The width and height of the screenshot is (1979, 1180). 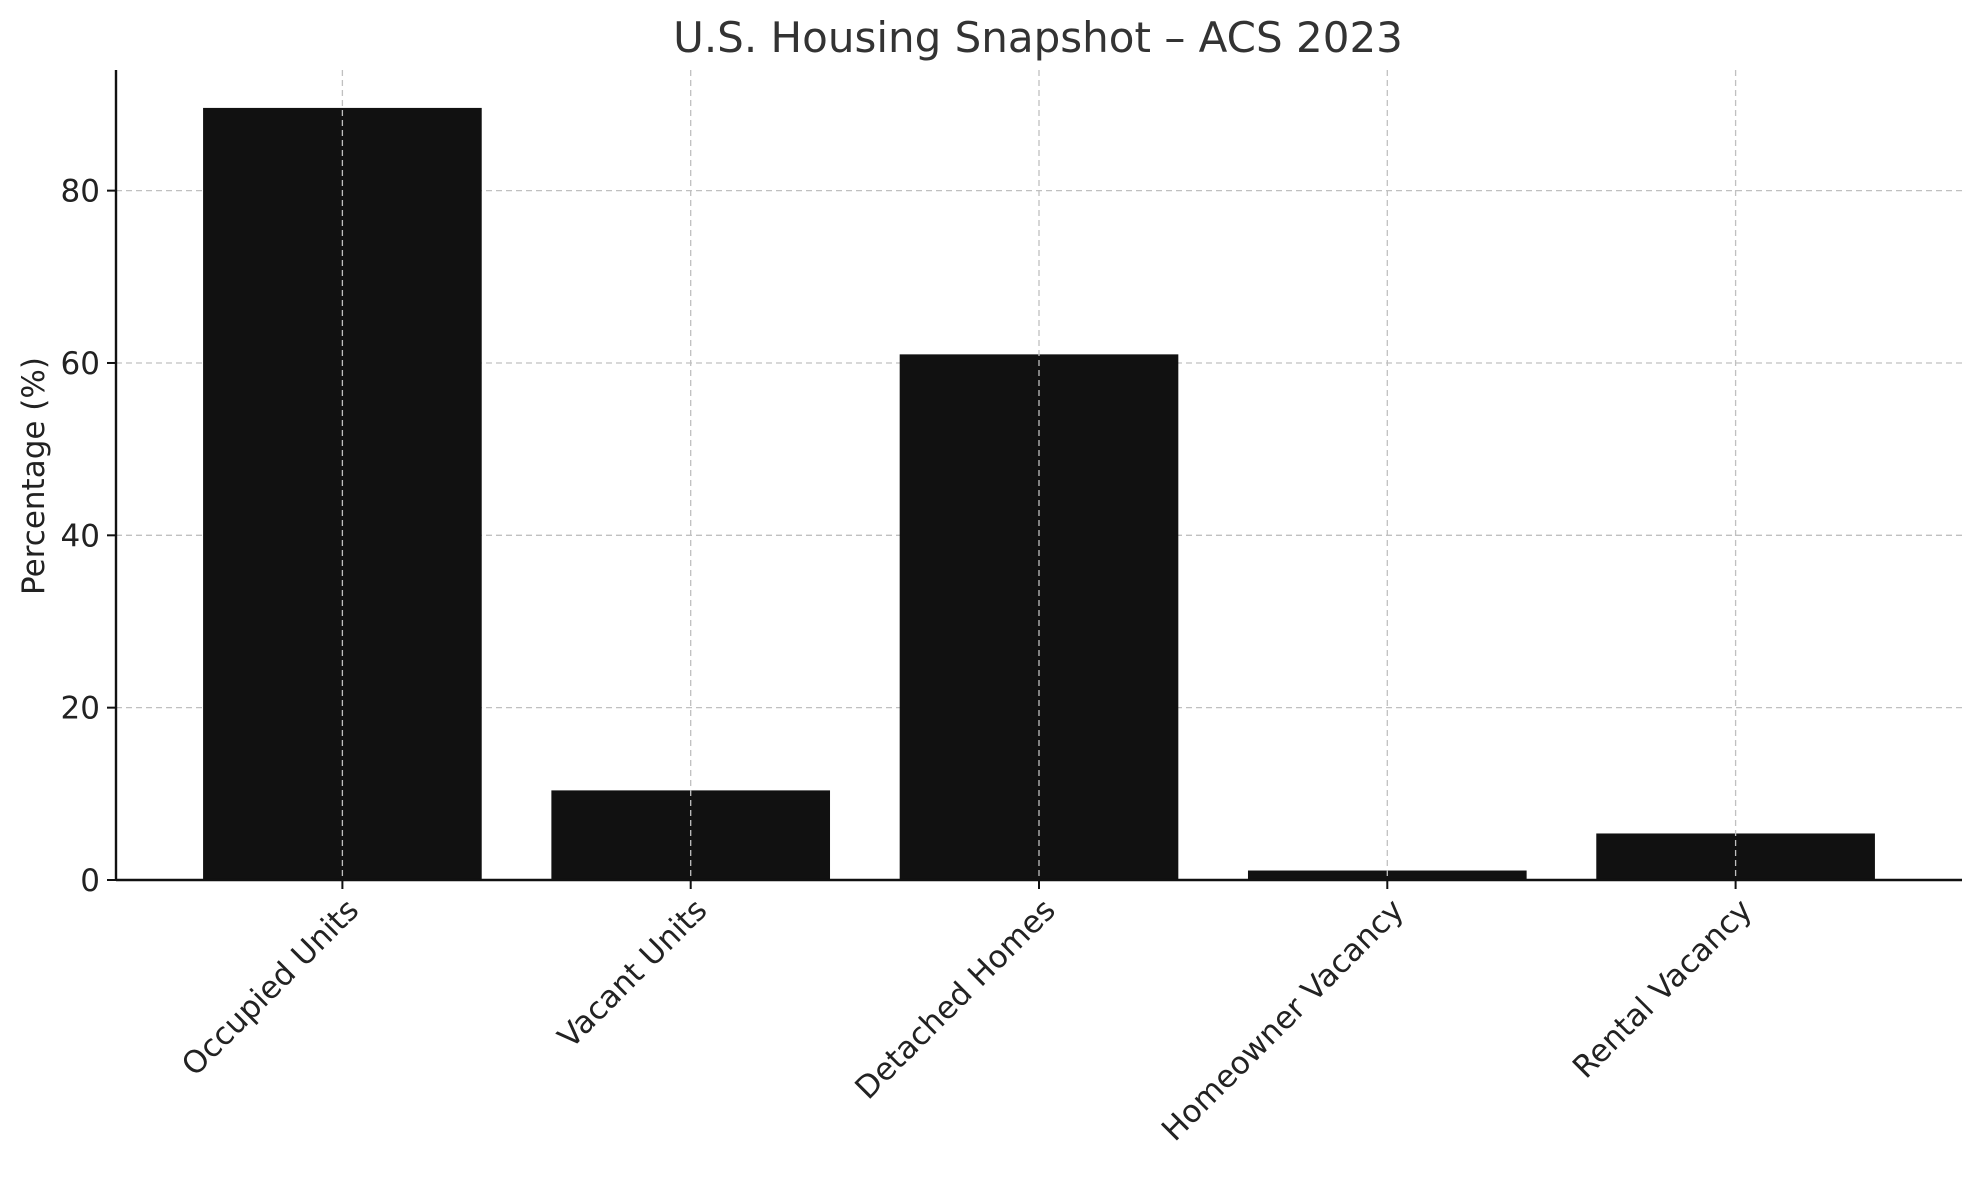 What do you see at coordinates (1038, 37) in the screenshot?
I see `chart-title: U.S. Housing Snapshot – ACS 2023` at bounding box center [1038, 37].